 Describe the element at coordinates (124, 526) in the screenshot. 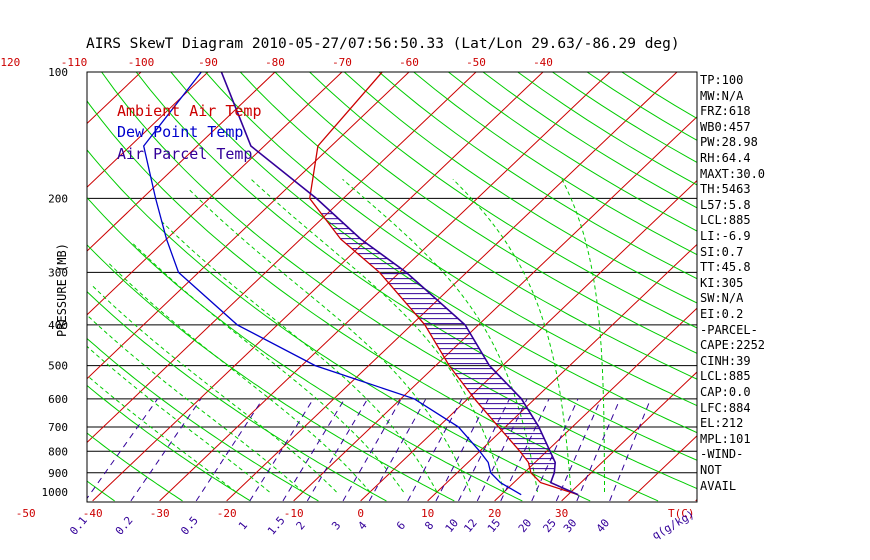

I see `mixing-ratio-label: 0.2` at that location.